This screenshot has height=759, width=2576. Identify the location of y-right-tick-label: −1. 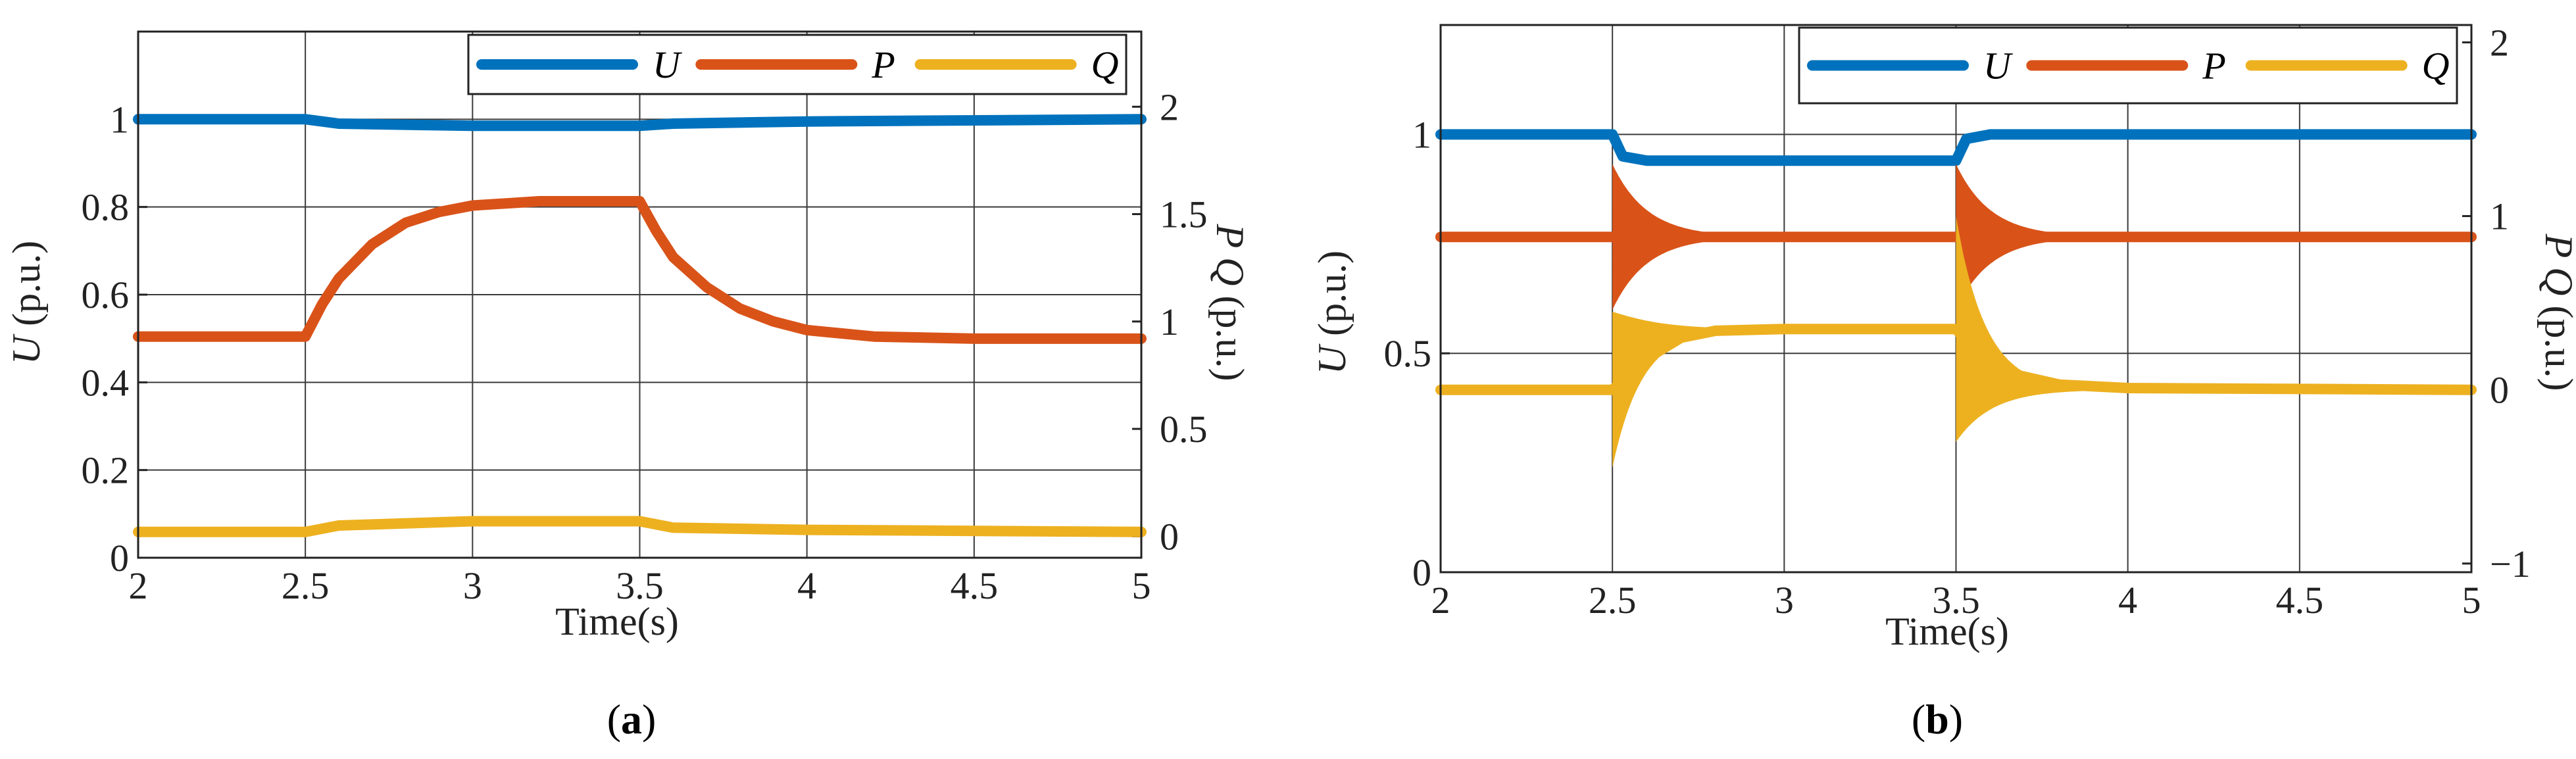
(2510, 564).